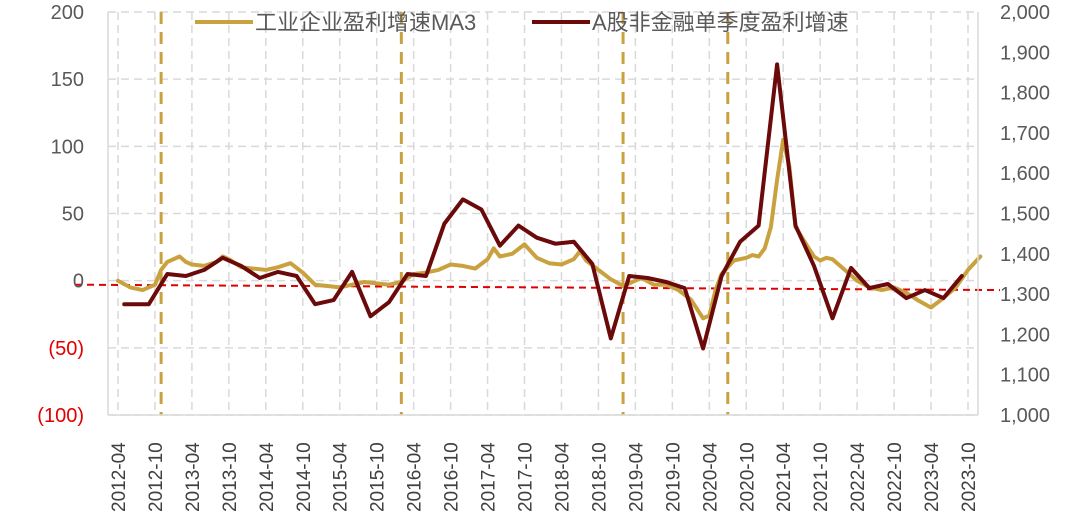 This screenshot has height=524, width=1080. Describe the element at coordinates (67, 13) in the screenshot. I see `left-tick-label: 200` at that location.